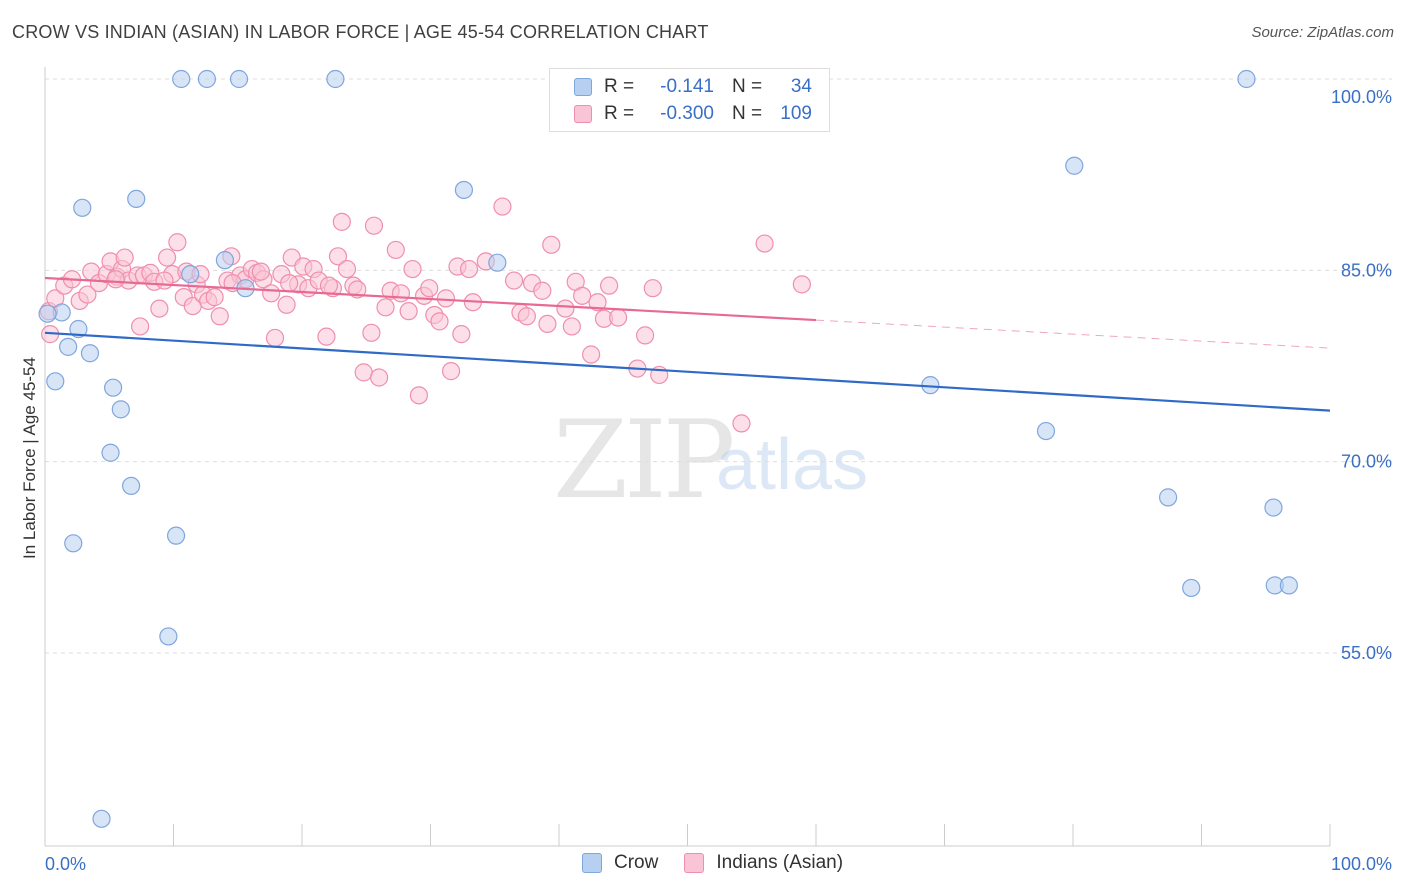 This screenshot has height=892, width=1406. Describe the element at coordinates (29, 458) in the screenshot. I see `y-axis-label: In Labor Force | Age 45-54` at that location.